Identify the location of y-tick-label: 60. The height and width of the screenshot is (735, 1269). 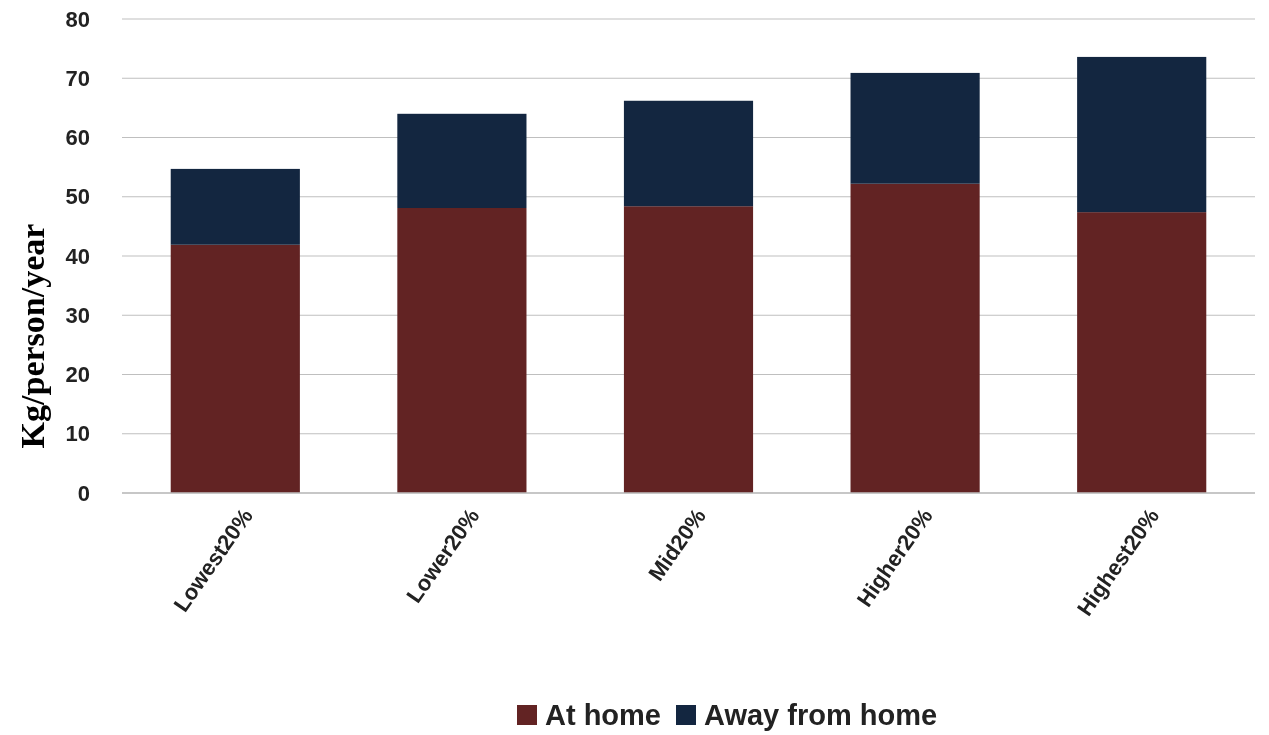
(77, 138).